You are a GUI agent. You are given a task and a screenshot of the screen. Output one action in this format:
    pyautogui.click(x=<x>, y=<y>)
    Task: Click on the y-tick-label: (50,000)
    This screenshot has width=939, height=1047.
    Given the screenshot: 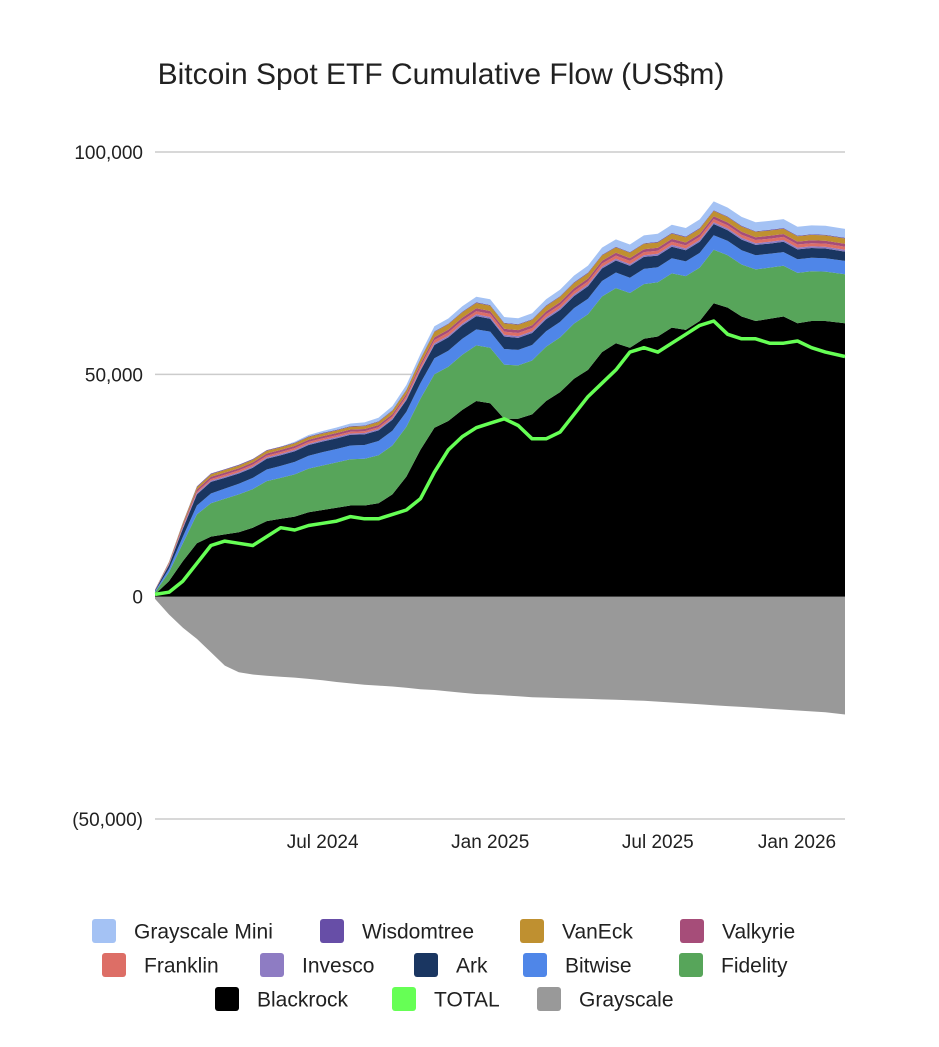 What is the action you would take?
    pyautogui.click(x=107, y=820)
    